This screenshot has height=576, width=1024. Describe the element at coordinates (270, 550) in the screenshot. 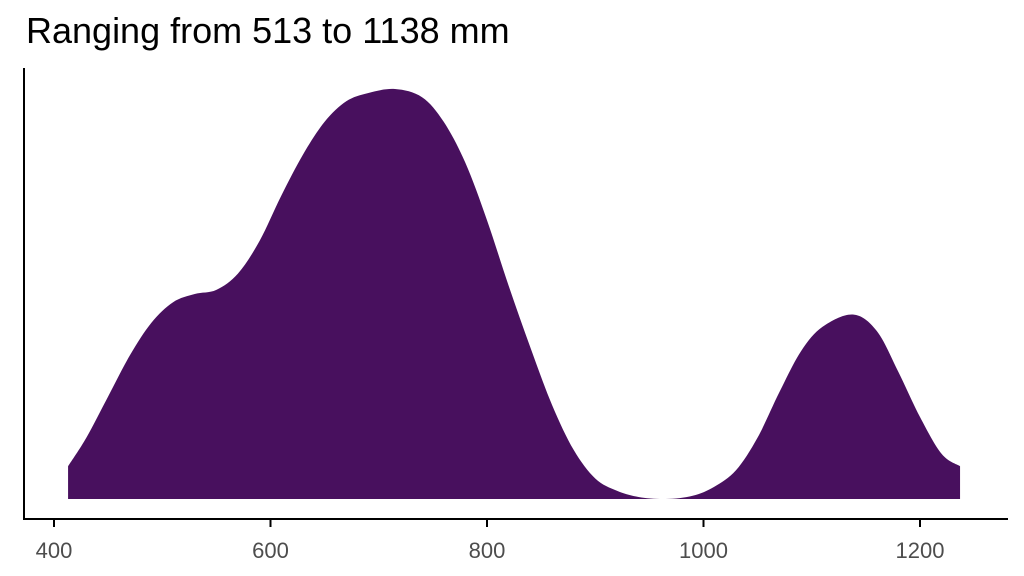

I see `x-tick-label: 600` at that location.